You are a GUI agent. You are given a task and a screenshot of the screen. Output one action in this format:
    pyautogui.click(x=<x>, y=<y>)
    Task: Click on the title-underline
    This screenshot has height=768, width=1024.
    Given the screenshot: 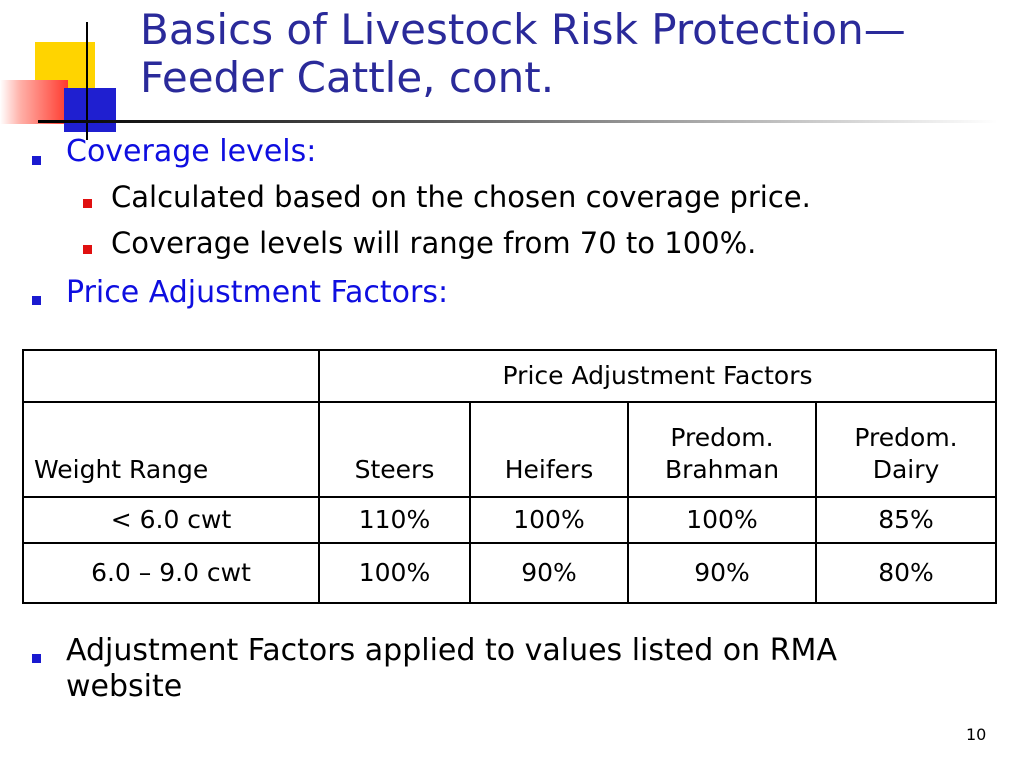 What is the action you would take?
    pyautogui.click(x=518, y=121)
    